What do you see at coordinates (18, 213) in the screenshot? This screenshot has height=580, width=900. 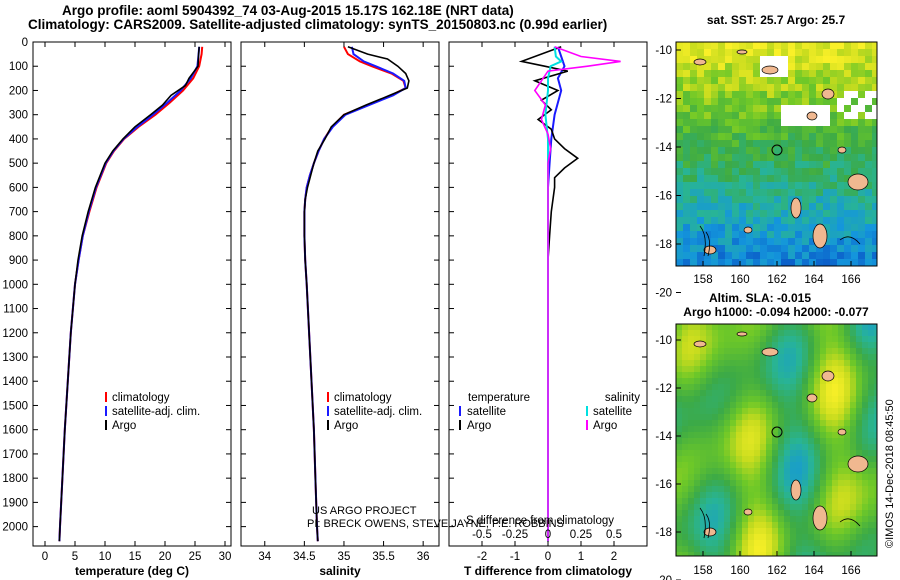 I see `depth-tick-label: 700` at bounding box center [18, 213].